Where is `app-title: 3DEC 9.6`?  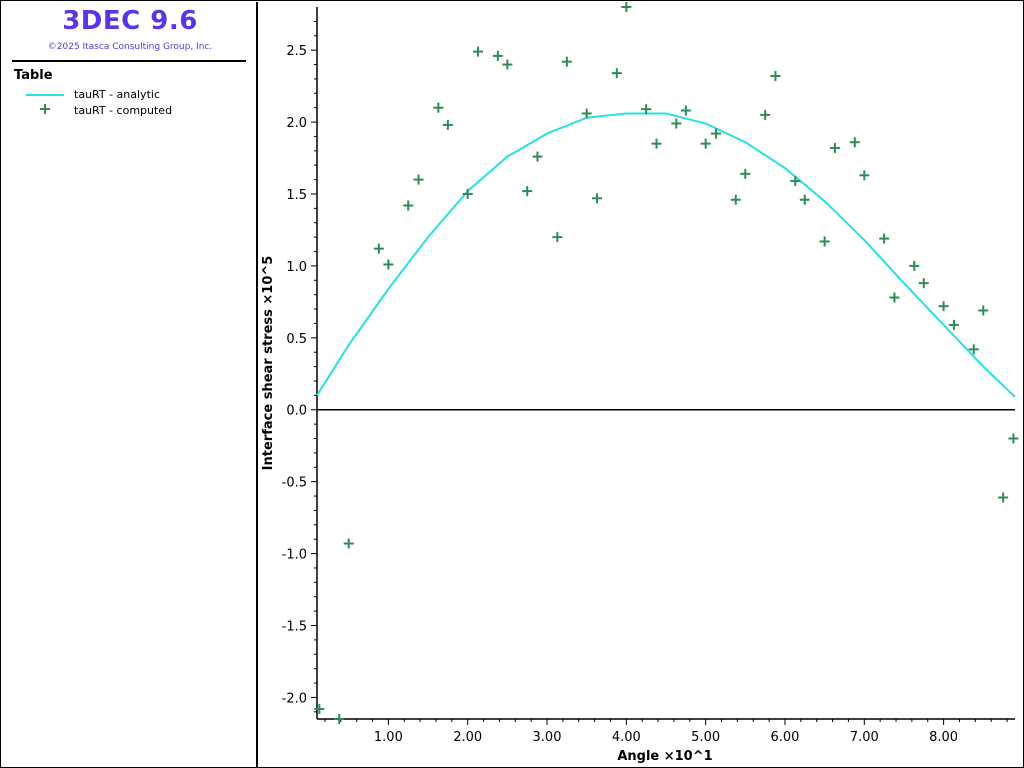 app-title: 3DEC 9.6 is located at coordinates (130, 21).